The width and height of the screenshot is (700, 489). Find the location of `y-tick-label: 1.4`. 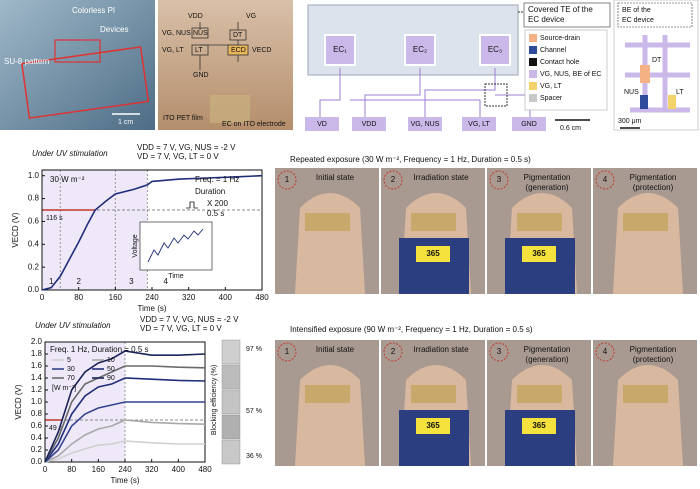

y-tick-label: 1.4 is located at coordinates (37, 377).